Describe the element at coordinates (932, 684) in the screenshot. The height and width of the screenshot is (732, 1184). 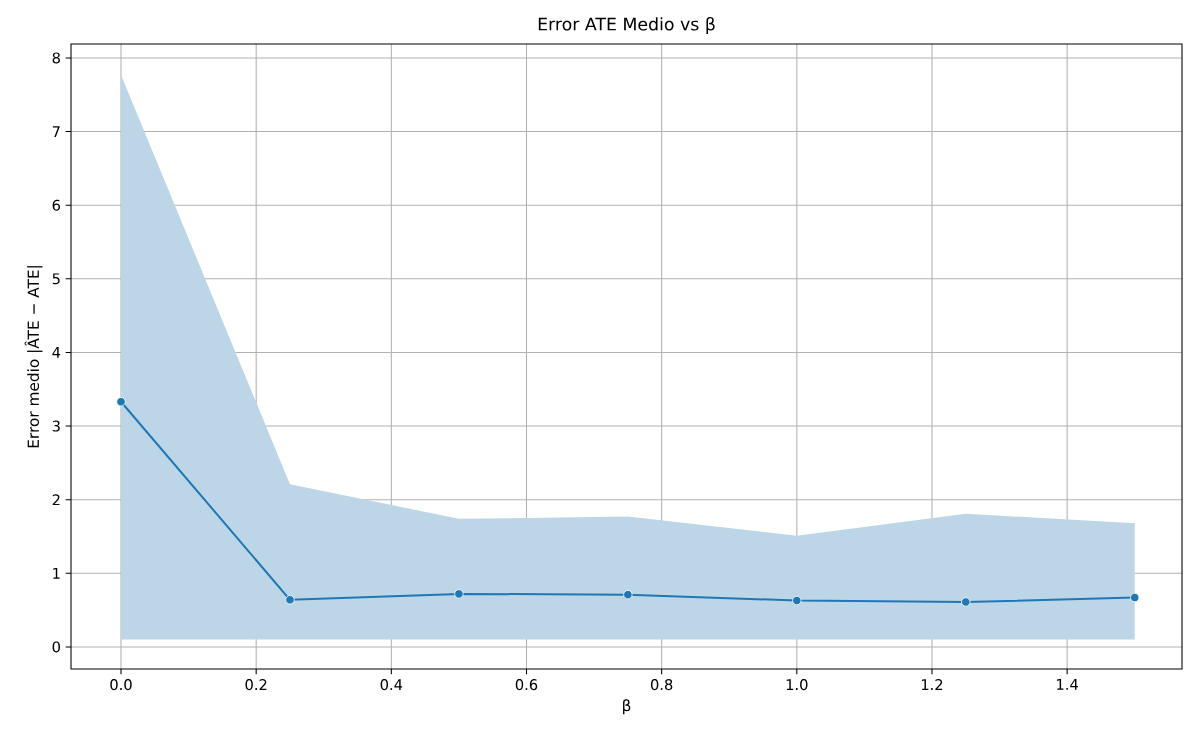
I see `x-tick-label: 1.2` at that location.